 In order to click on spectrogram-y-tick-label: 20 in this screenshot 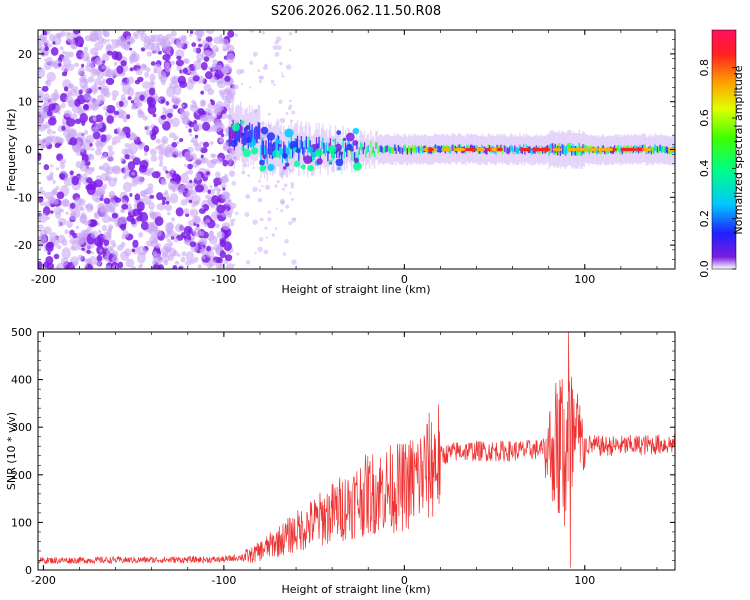, I will do `click(25, 54)`.